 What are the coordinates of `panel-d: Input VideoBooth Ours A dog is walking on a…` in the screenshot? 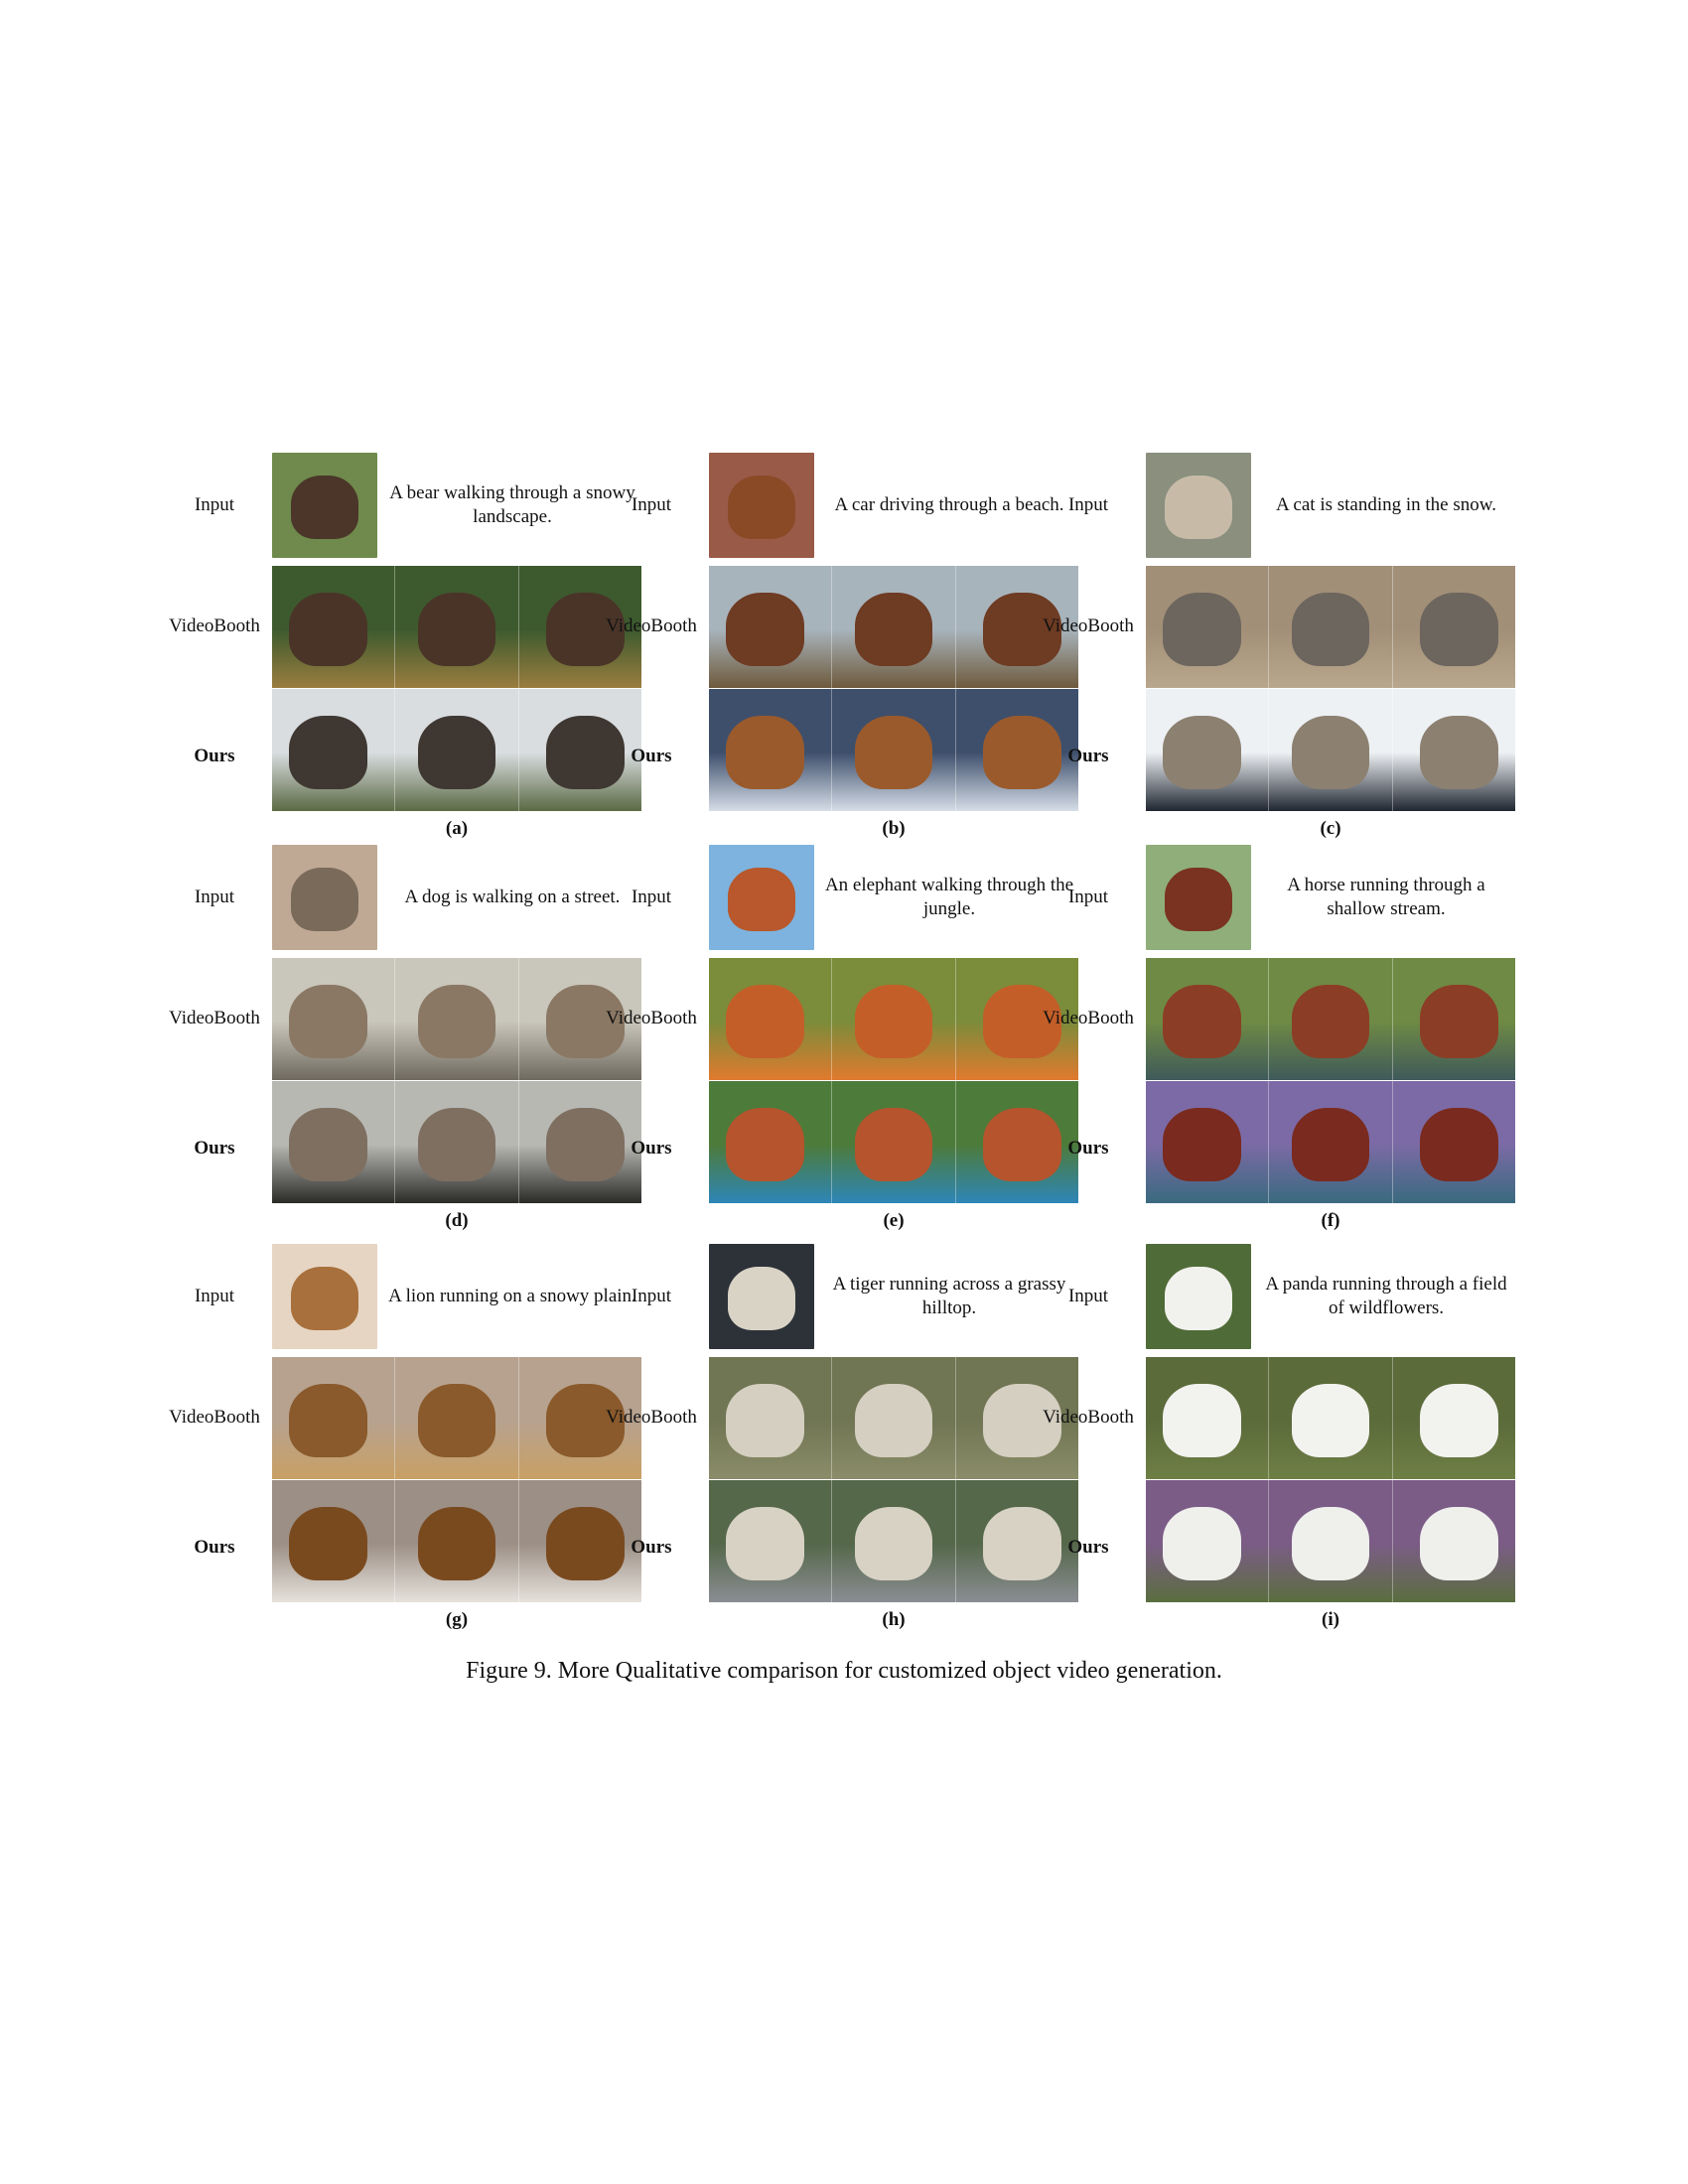 It's located at (405, 1038).